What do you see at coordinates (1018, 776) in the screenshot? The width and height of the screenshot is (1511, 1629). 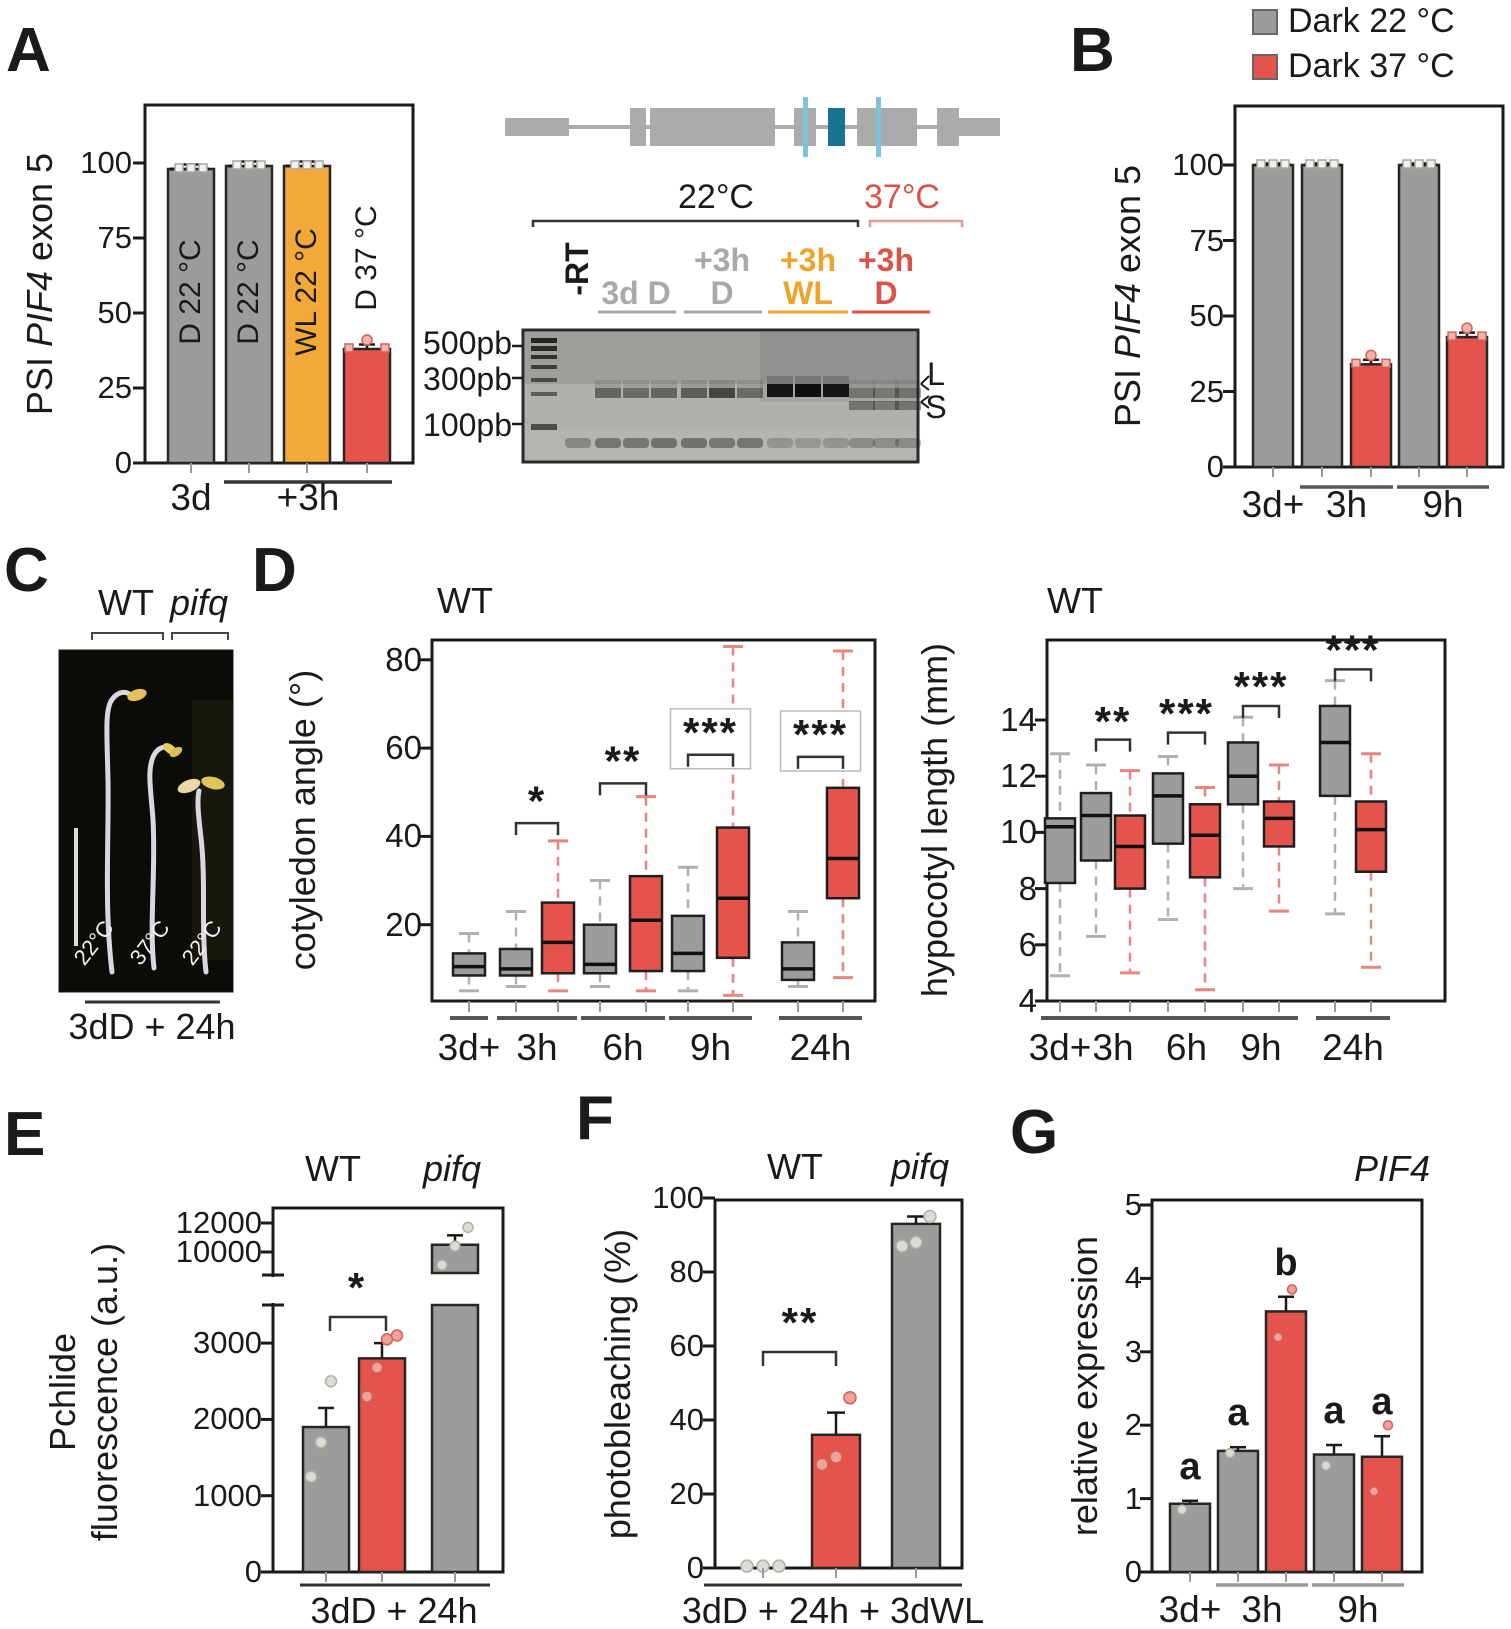 I see `y-tick-label: 12` at bounding box center [1018, 776].